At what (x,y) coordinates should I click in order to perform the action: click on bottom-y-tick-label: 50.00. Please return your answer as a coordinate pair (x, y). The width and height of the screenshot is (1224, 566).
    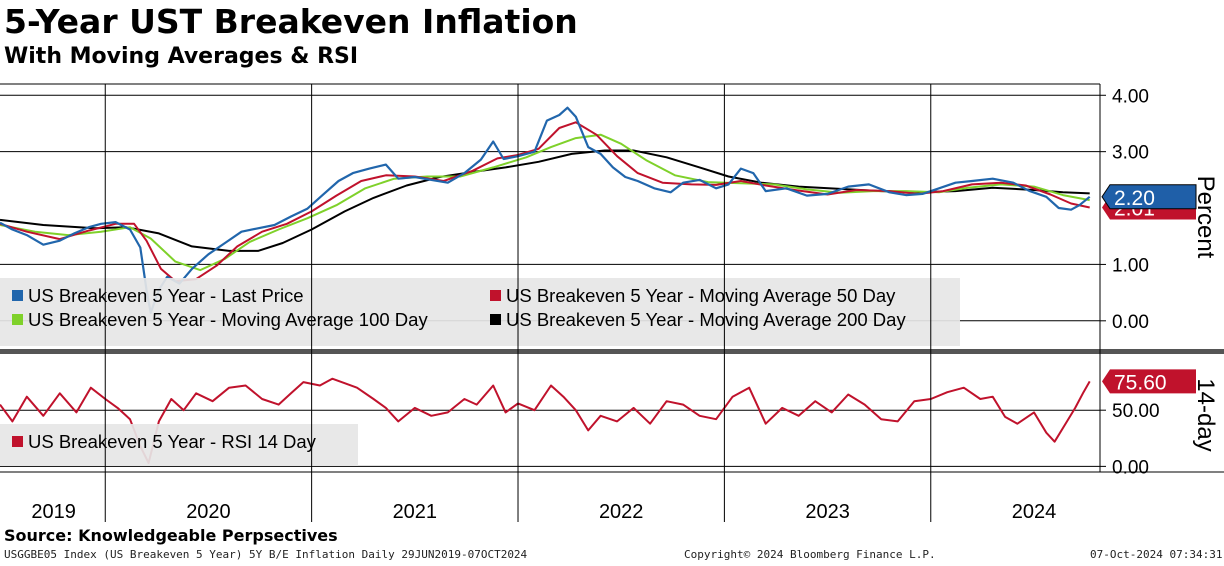
    Looking at the image, I should click on (1136, 411).